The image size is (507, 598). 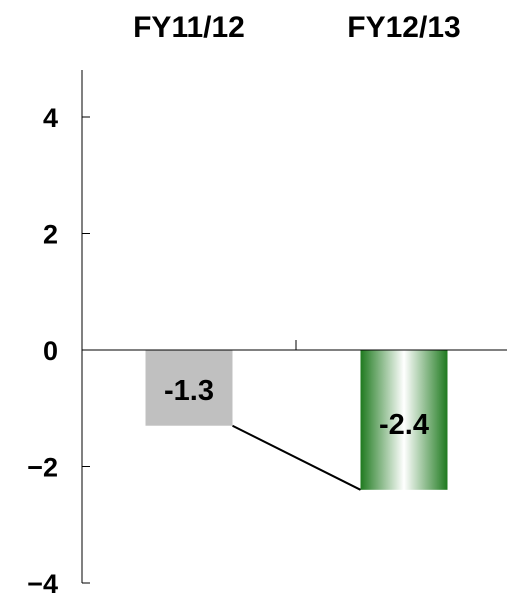 I want to click on category-labels: FY11/12 FY12/13, so click(x=297, y=27).